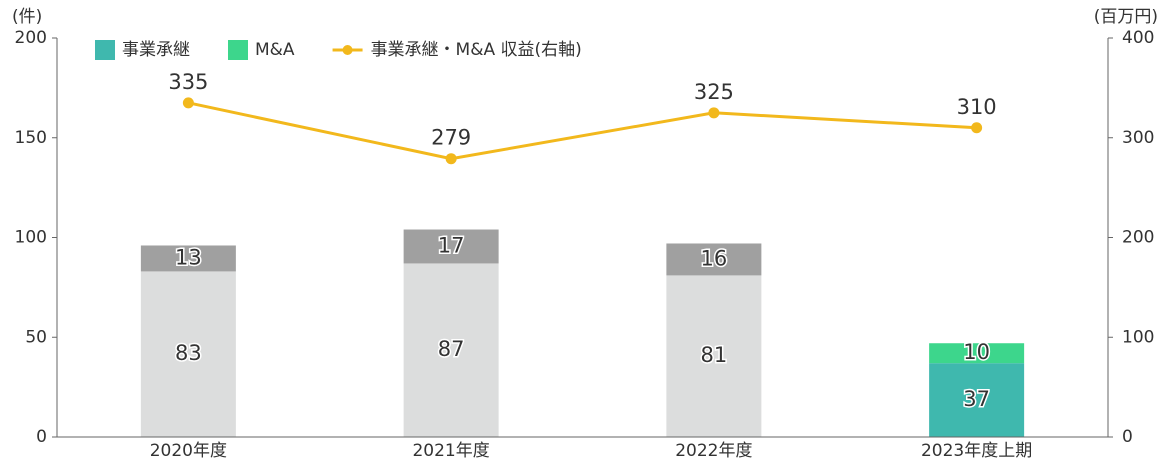 The height and width of the screenshot is (460, 1163). I want to click on y2-tick-label: 200, so click(1138, 238).